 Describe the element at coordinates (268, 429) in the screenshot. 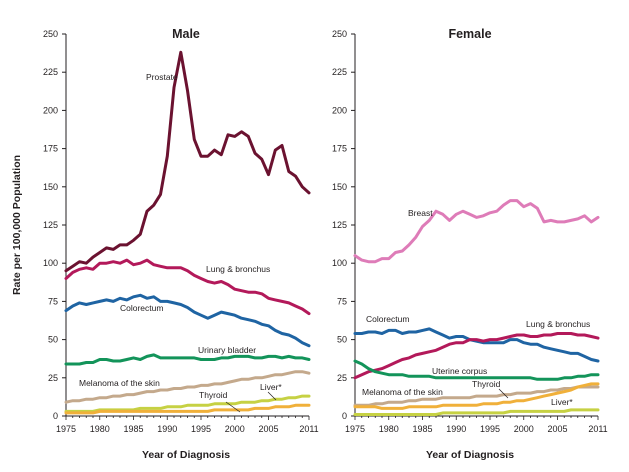

I see `panel-male-x-tick-label: 2005` at that location.